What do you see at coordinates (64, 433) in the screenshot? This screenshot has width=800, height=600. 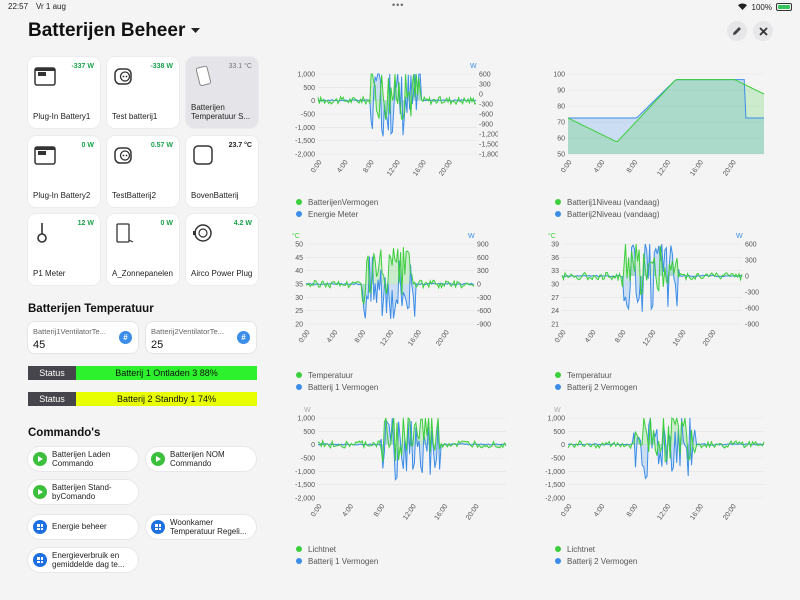 I see `commands-section-title: Commando's` at bounding box center [64, 433].